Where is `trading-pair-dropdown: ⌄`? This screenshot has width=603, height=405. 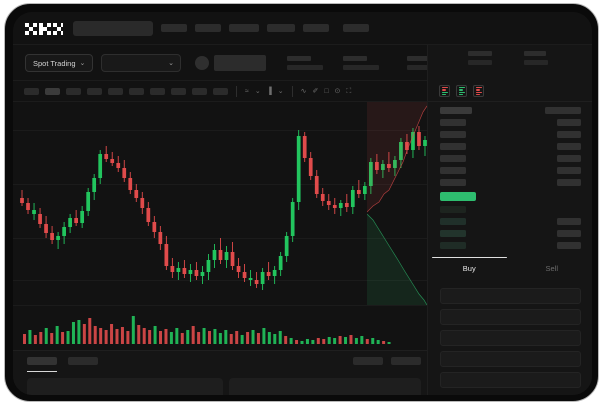 trading-pair-dropdown: ⌄ is located at coordinates (141, 63).